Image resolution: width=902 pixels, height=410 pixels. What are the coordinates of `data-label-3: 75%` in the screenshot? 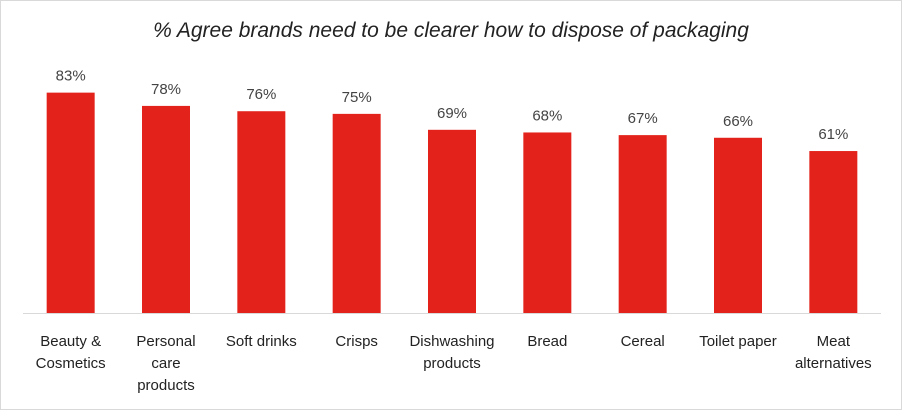 It's located at (357, 97).